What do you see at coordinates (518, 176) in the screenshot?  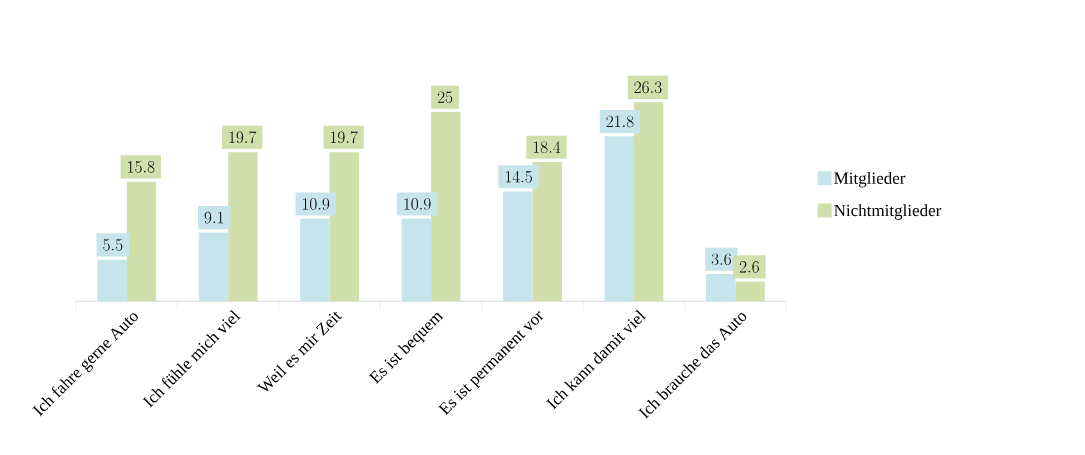 I see `data-label: 14.5` at bounding box center [518, 176].